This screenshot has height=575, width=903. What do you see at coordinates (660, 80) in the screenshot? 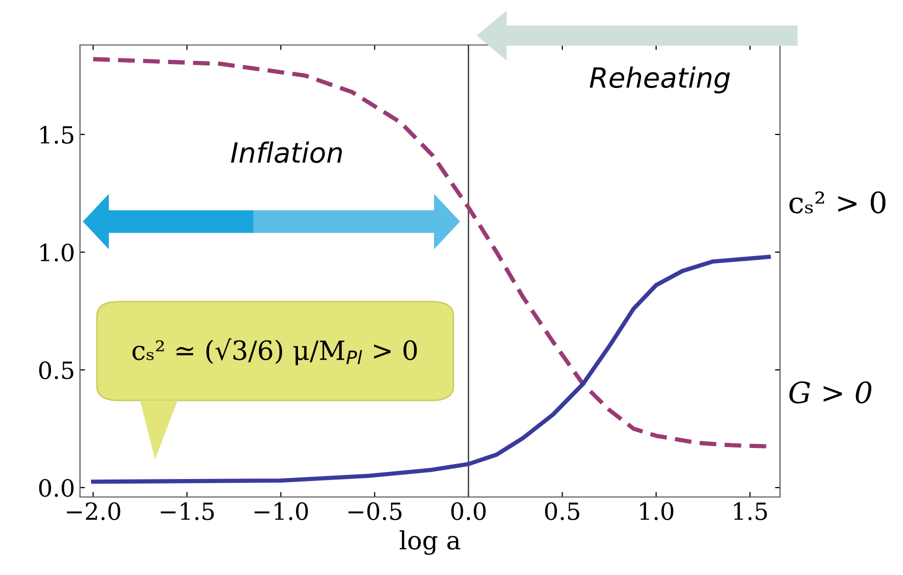
I see `annotation: Reheating` at bounding box center [660, 80].